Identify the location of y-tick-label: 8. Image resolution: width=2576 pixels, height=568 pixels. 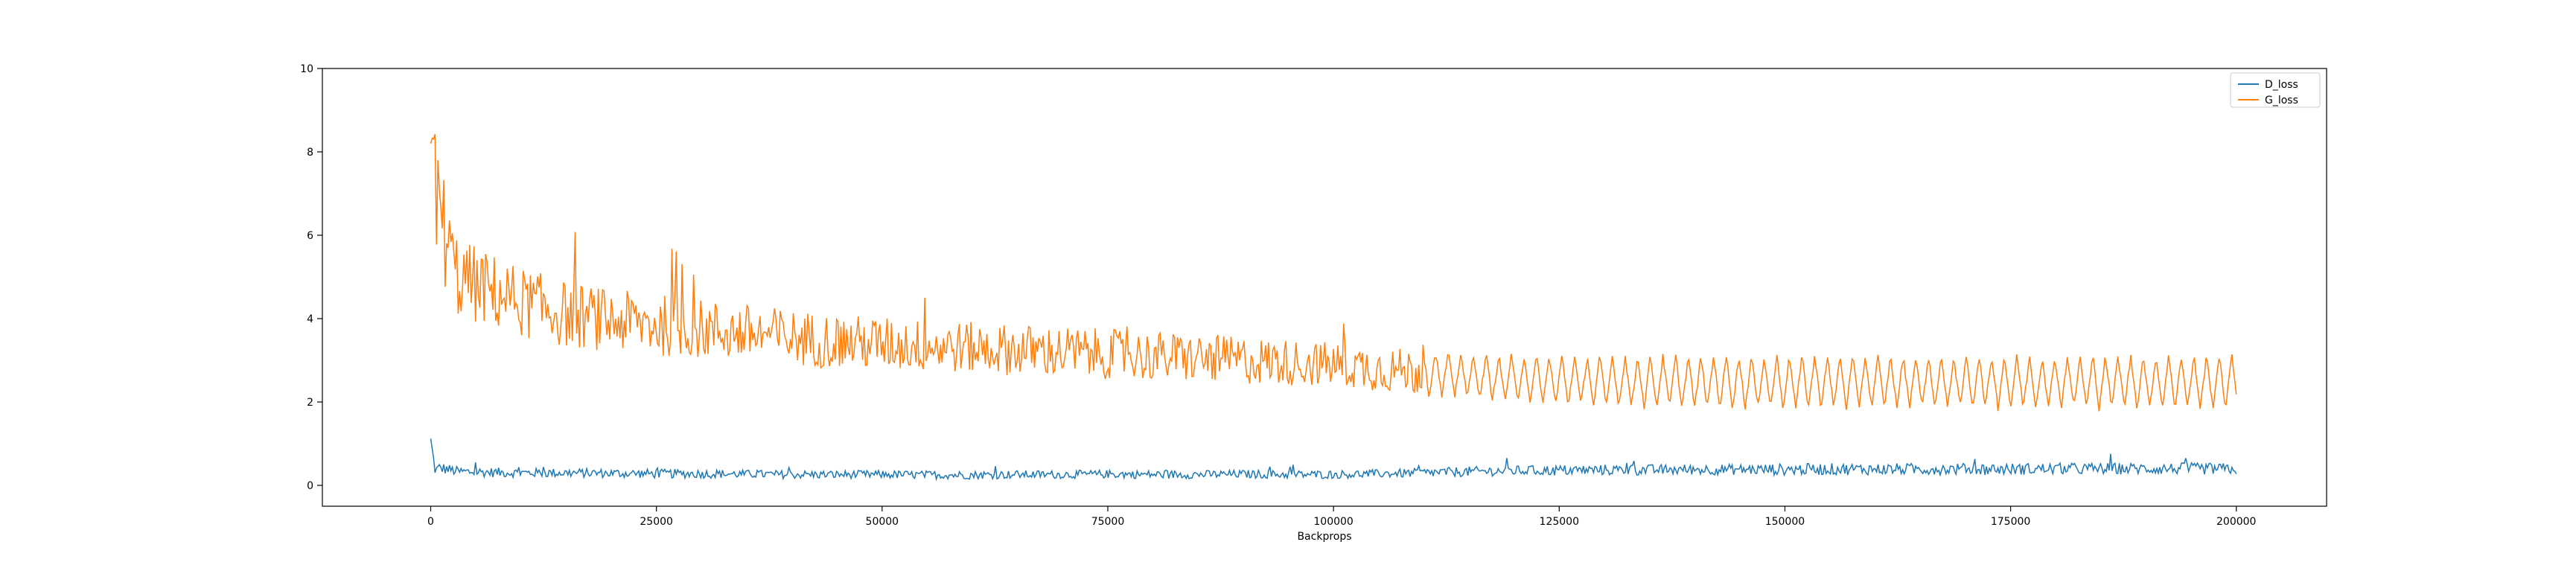
(310, 153).